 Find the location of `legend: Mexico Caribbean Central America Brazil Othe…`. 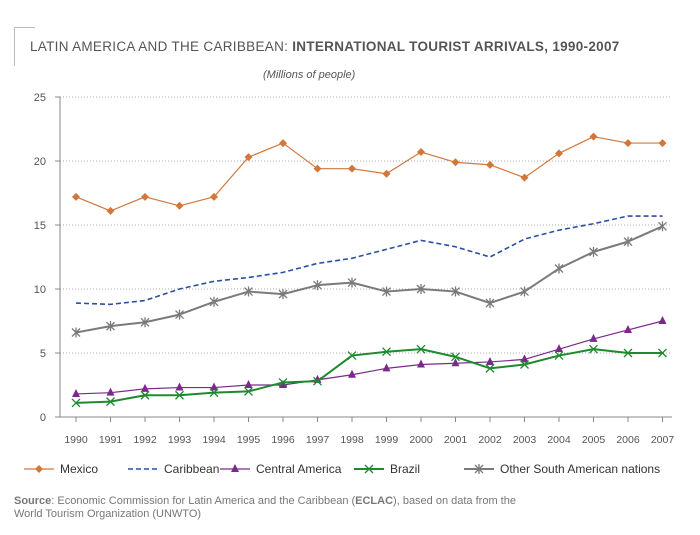

legend: Mexico Caribbean Central America Brazil Othe… is located at coordinates (357, 469).